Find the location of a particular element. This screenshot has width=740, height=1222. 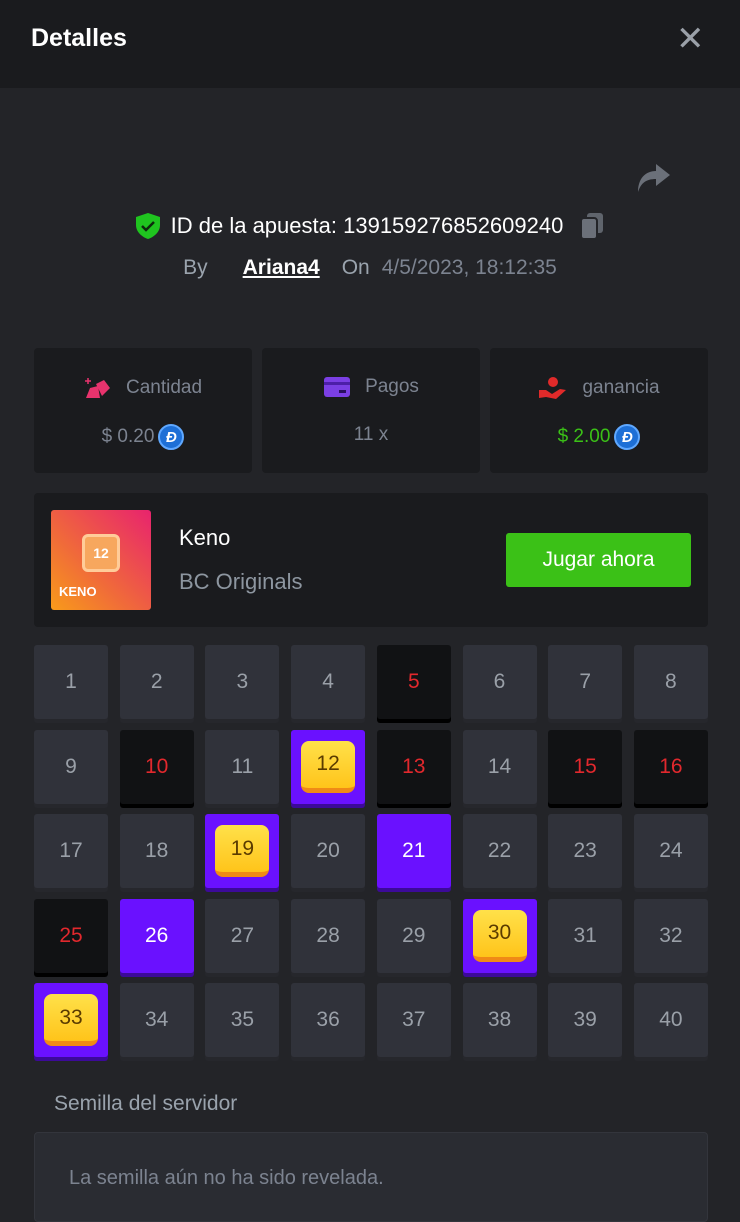

keno-cell-number: 2 is located at coordinates (156, 681).